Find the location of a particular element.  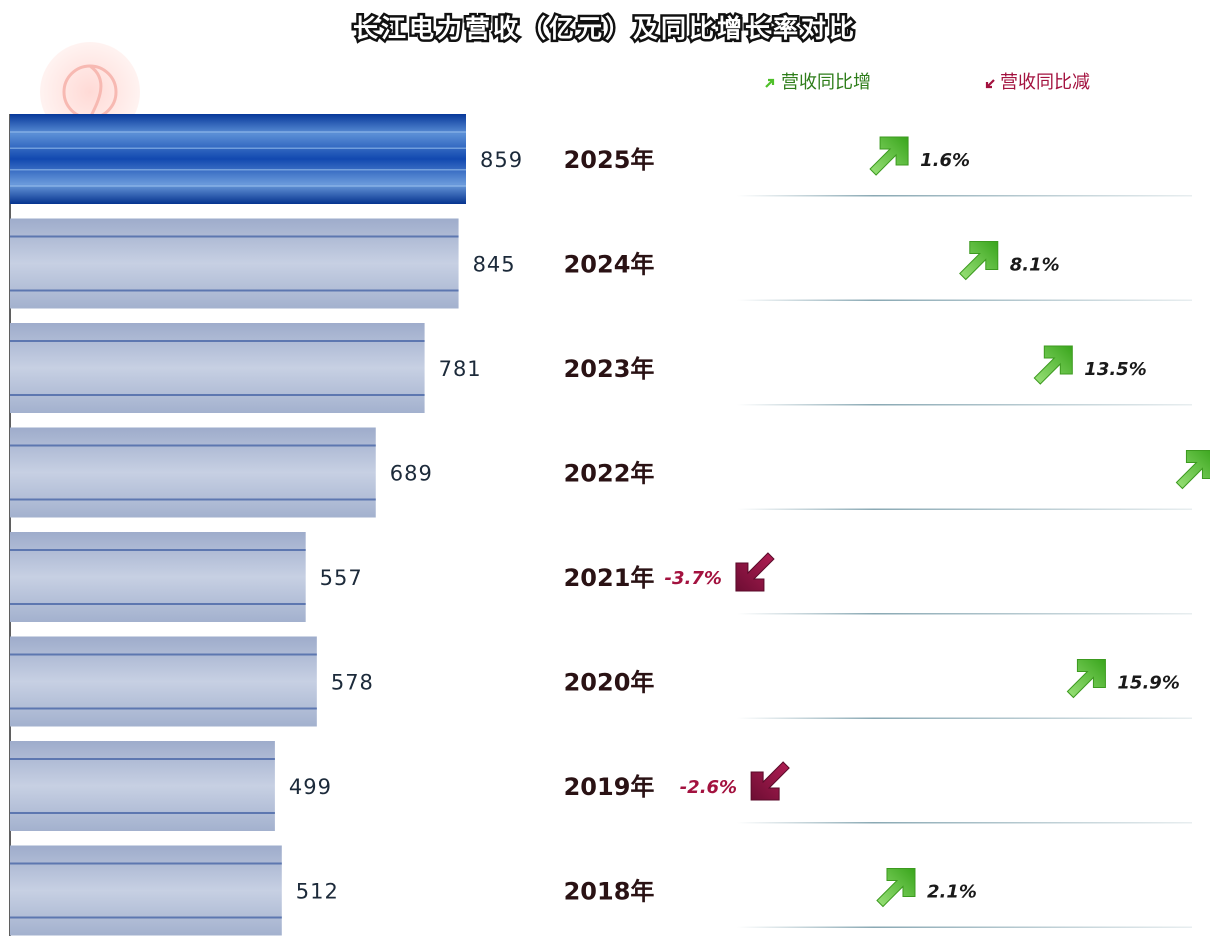

bar-value-label: 557 is located at coordinates (341, 578).